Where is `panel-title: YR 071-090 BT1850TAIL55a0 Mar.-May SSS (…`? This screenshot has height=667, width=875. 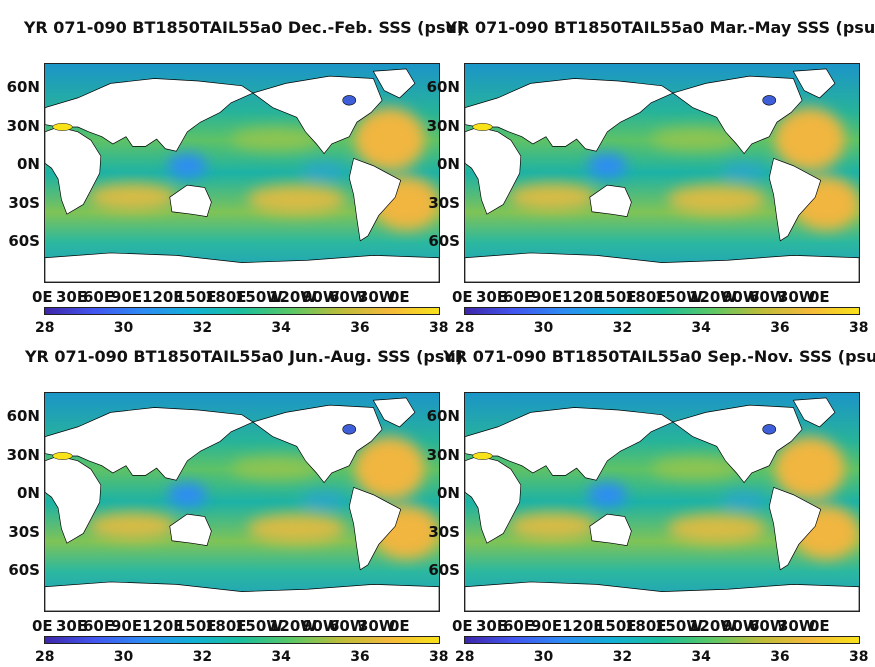 panel-title: YR 071-090 BT1850TAIL55a0 Mar.-May SSS (… is located at coordinates (660, 27).